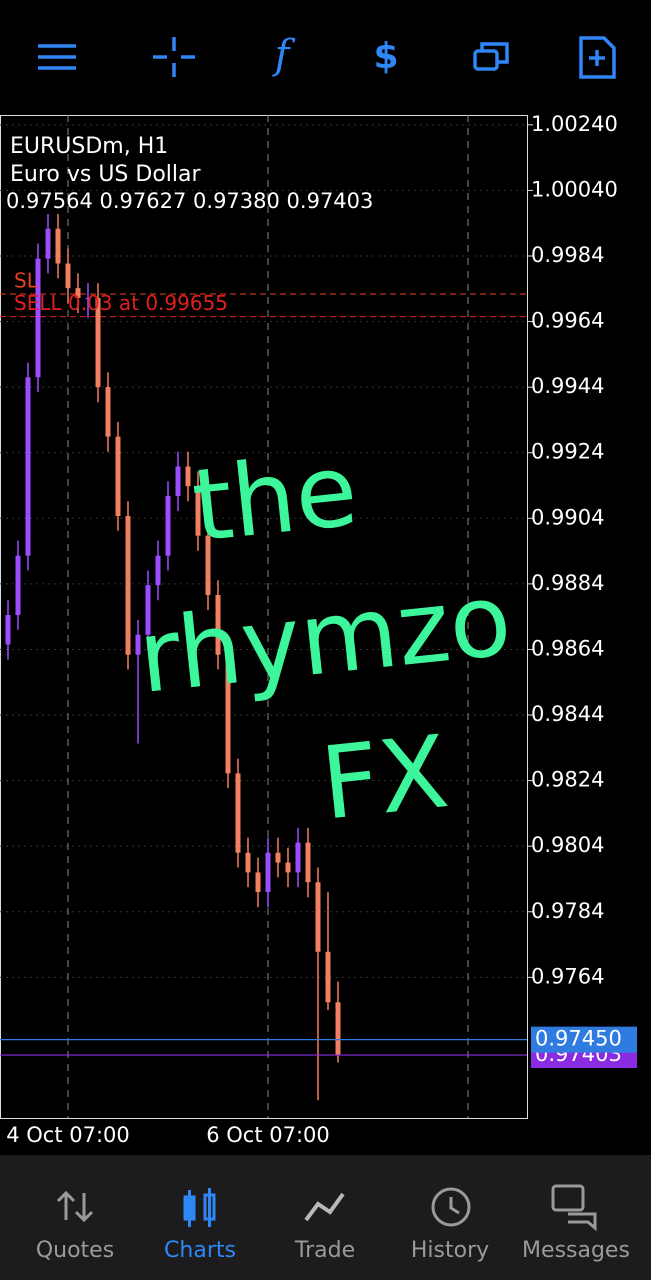 The width and height of the screenshot is (651, 1280). What do you see at coordinates (75, 1250) in the screenshot?
I see `nav-item: Quotes` at bounding box center [75, 1250].